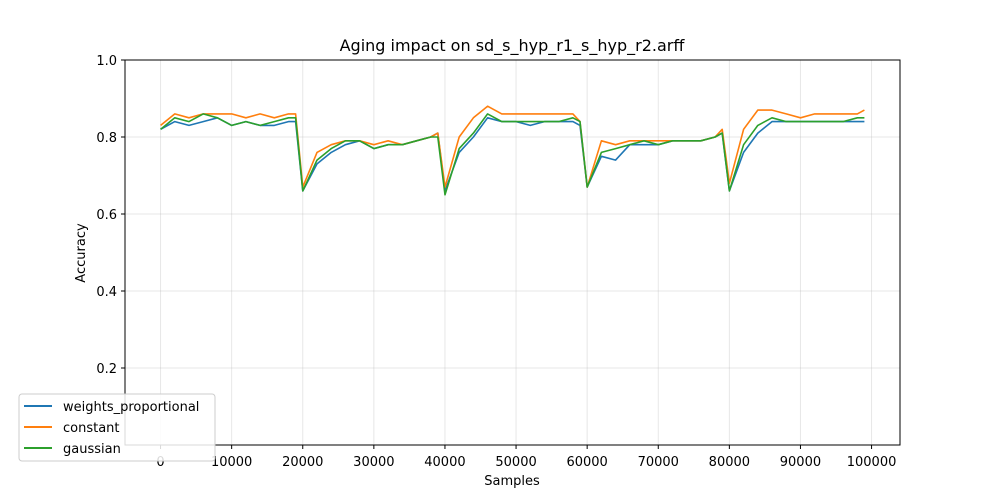 The image size is (1000, 500). I want to click on legend-label: constant, so click(91, 428).